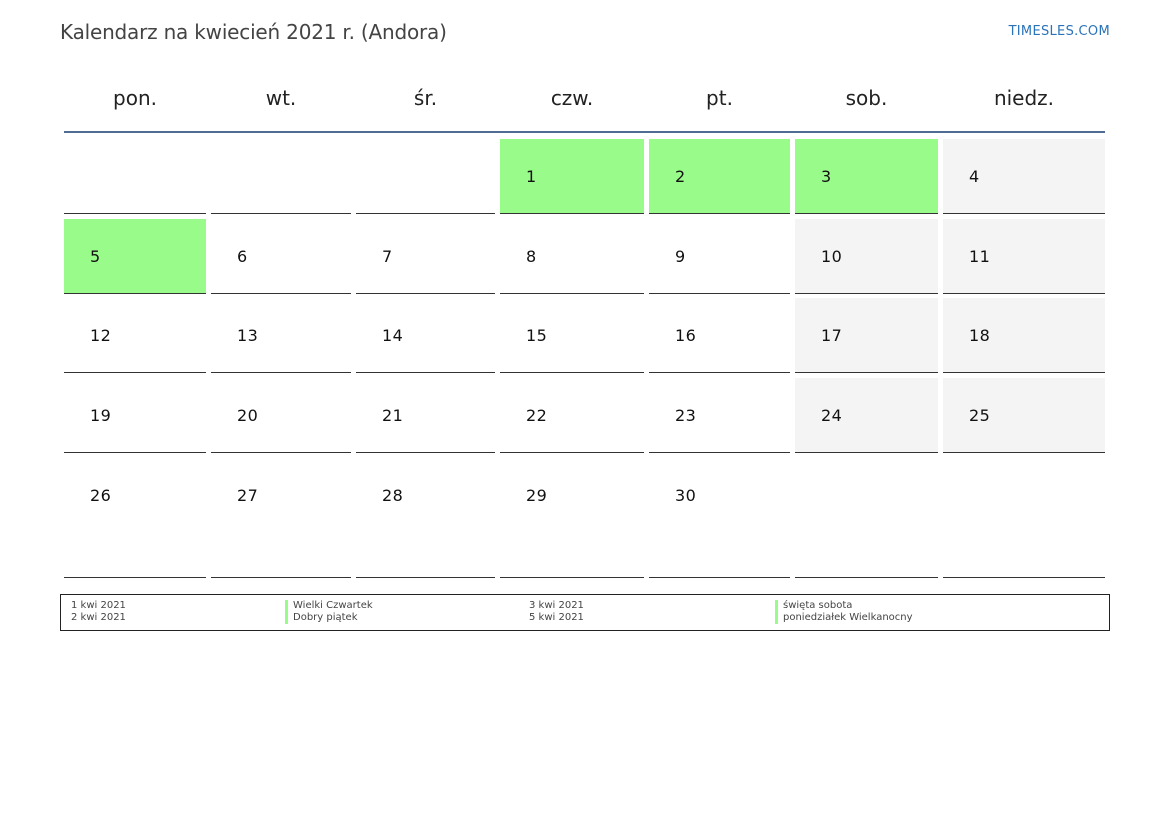 The width and height of the screenshot is (1169, 827). What do you see at coordinates (393, 495) in the screenshot?
I see `day-number: 28` at bounding box center [393, 495].